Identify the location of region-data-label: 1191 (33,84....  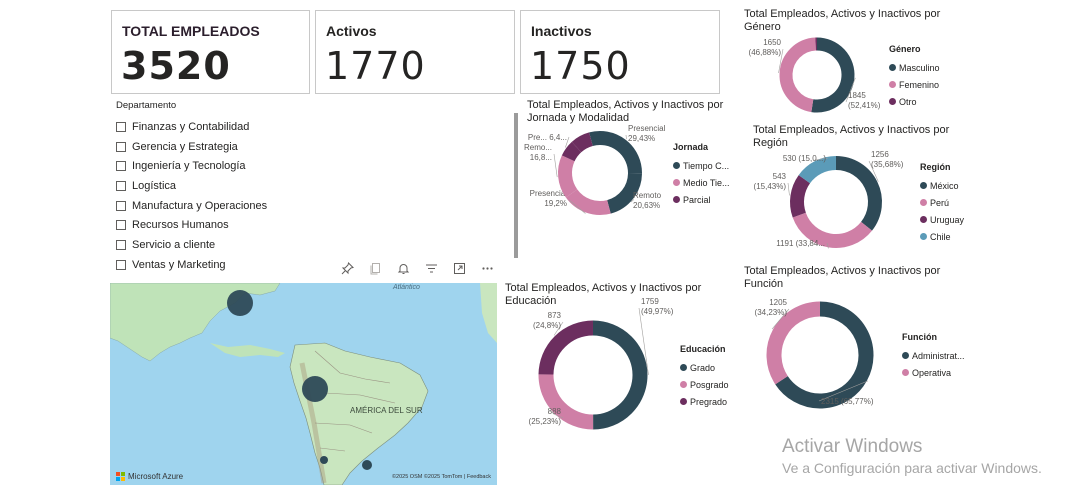
(800, 243).